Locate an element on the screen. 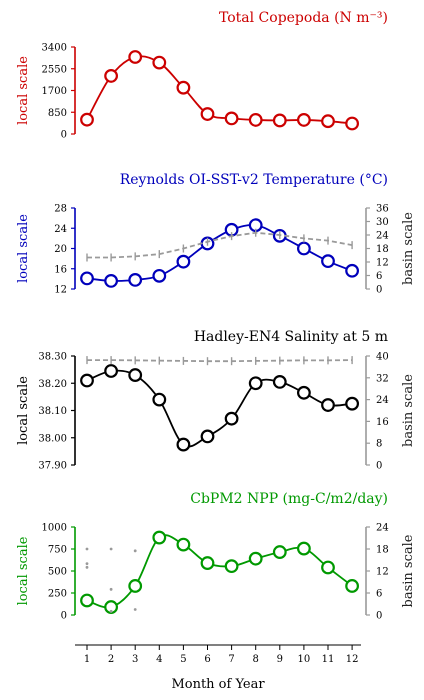 The height and width of the screenshot is (700, 424). x-tick-label: 1 is located at coordinates (87, 659).